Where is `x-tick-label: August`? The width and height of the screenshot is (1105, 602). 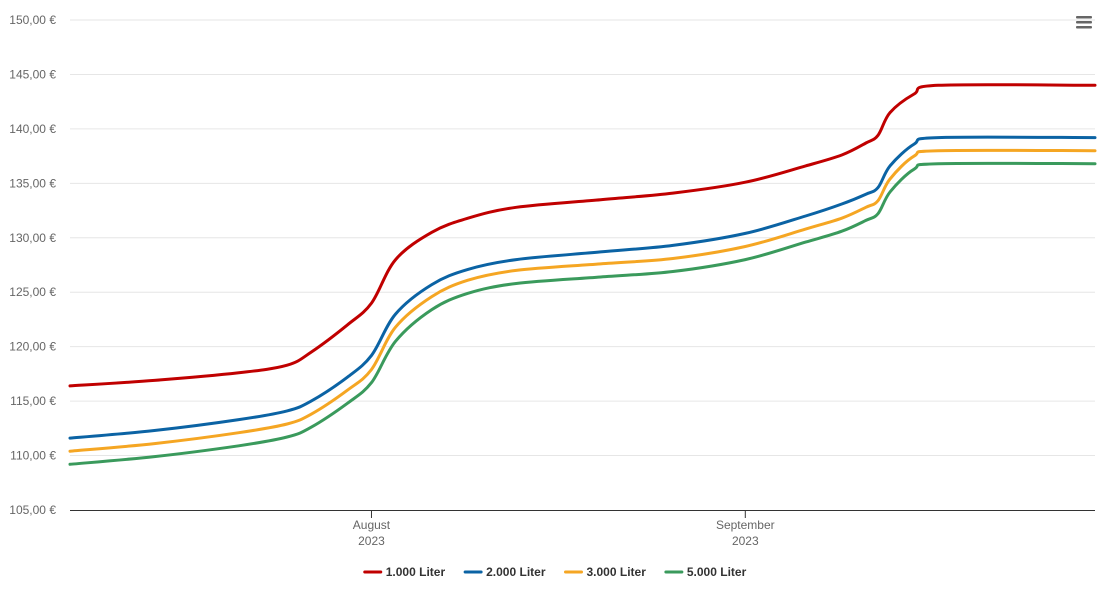 x-tick-label: August is located at coordinates (372, 525).